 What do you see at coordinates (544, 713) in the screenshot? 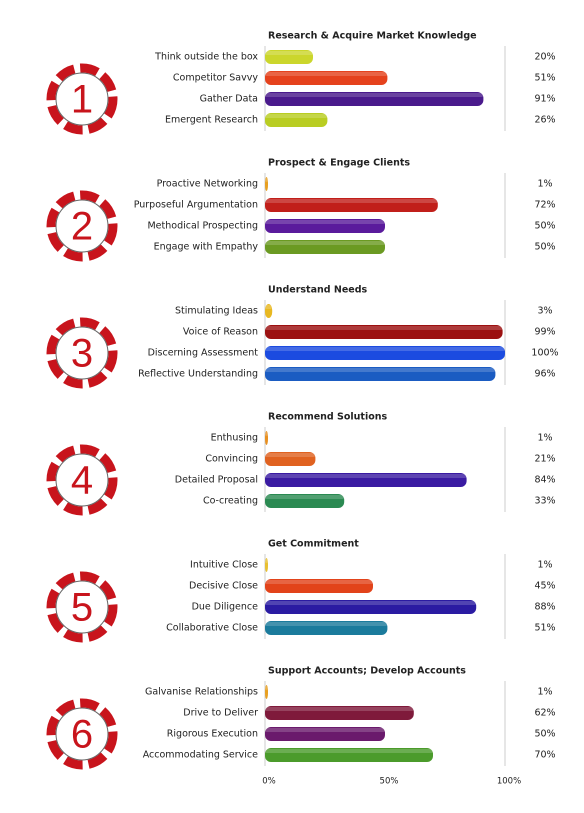
I see `value-label: 62%` at bounding box center [544, 713].